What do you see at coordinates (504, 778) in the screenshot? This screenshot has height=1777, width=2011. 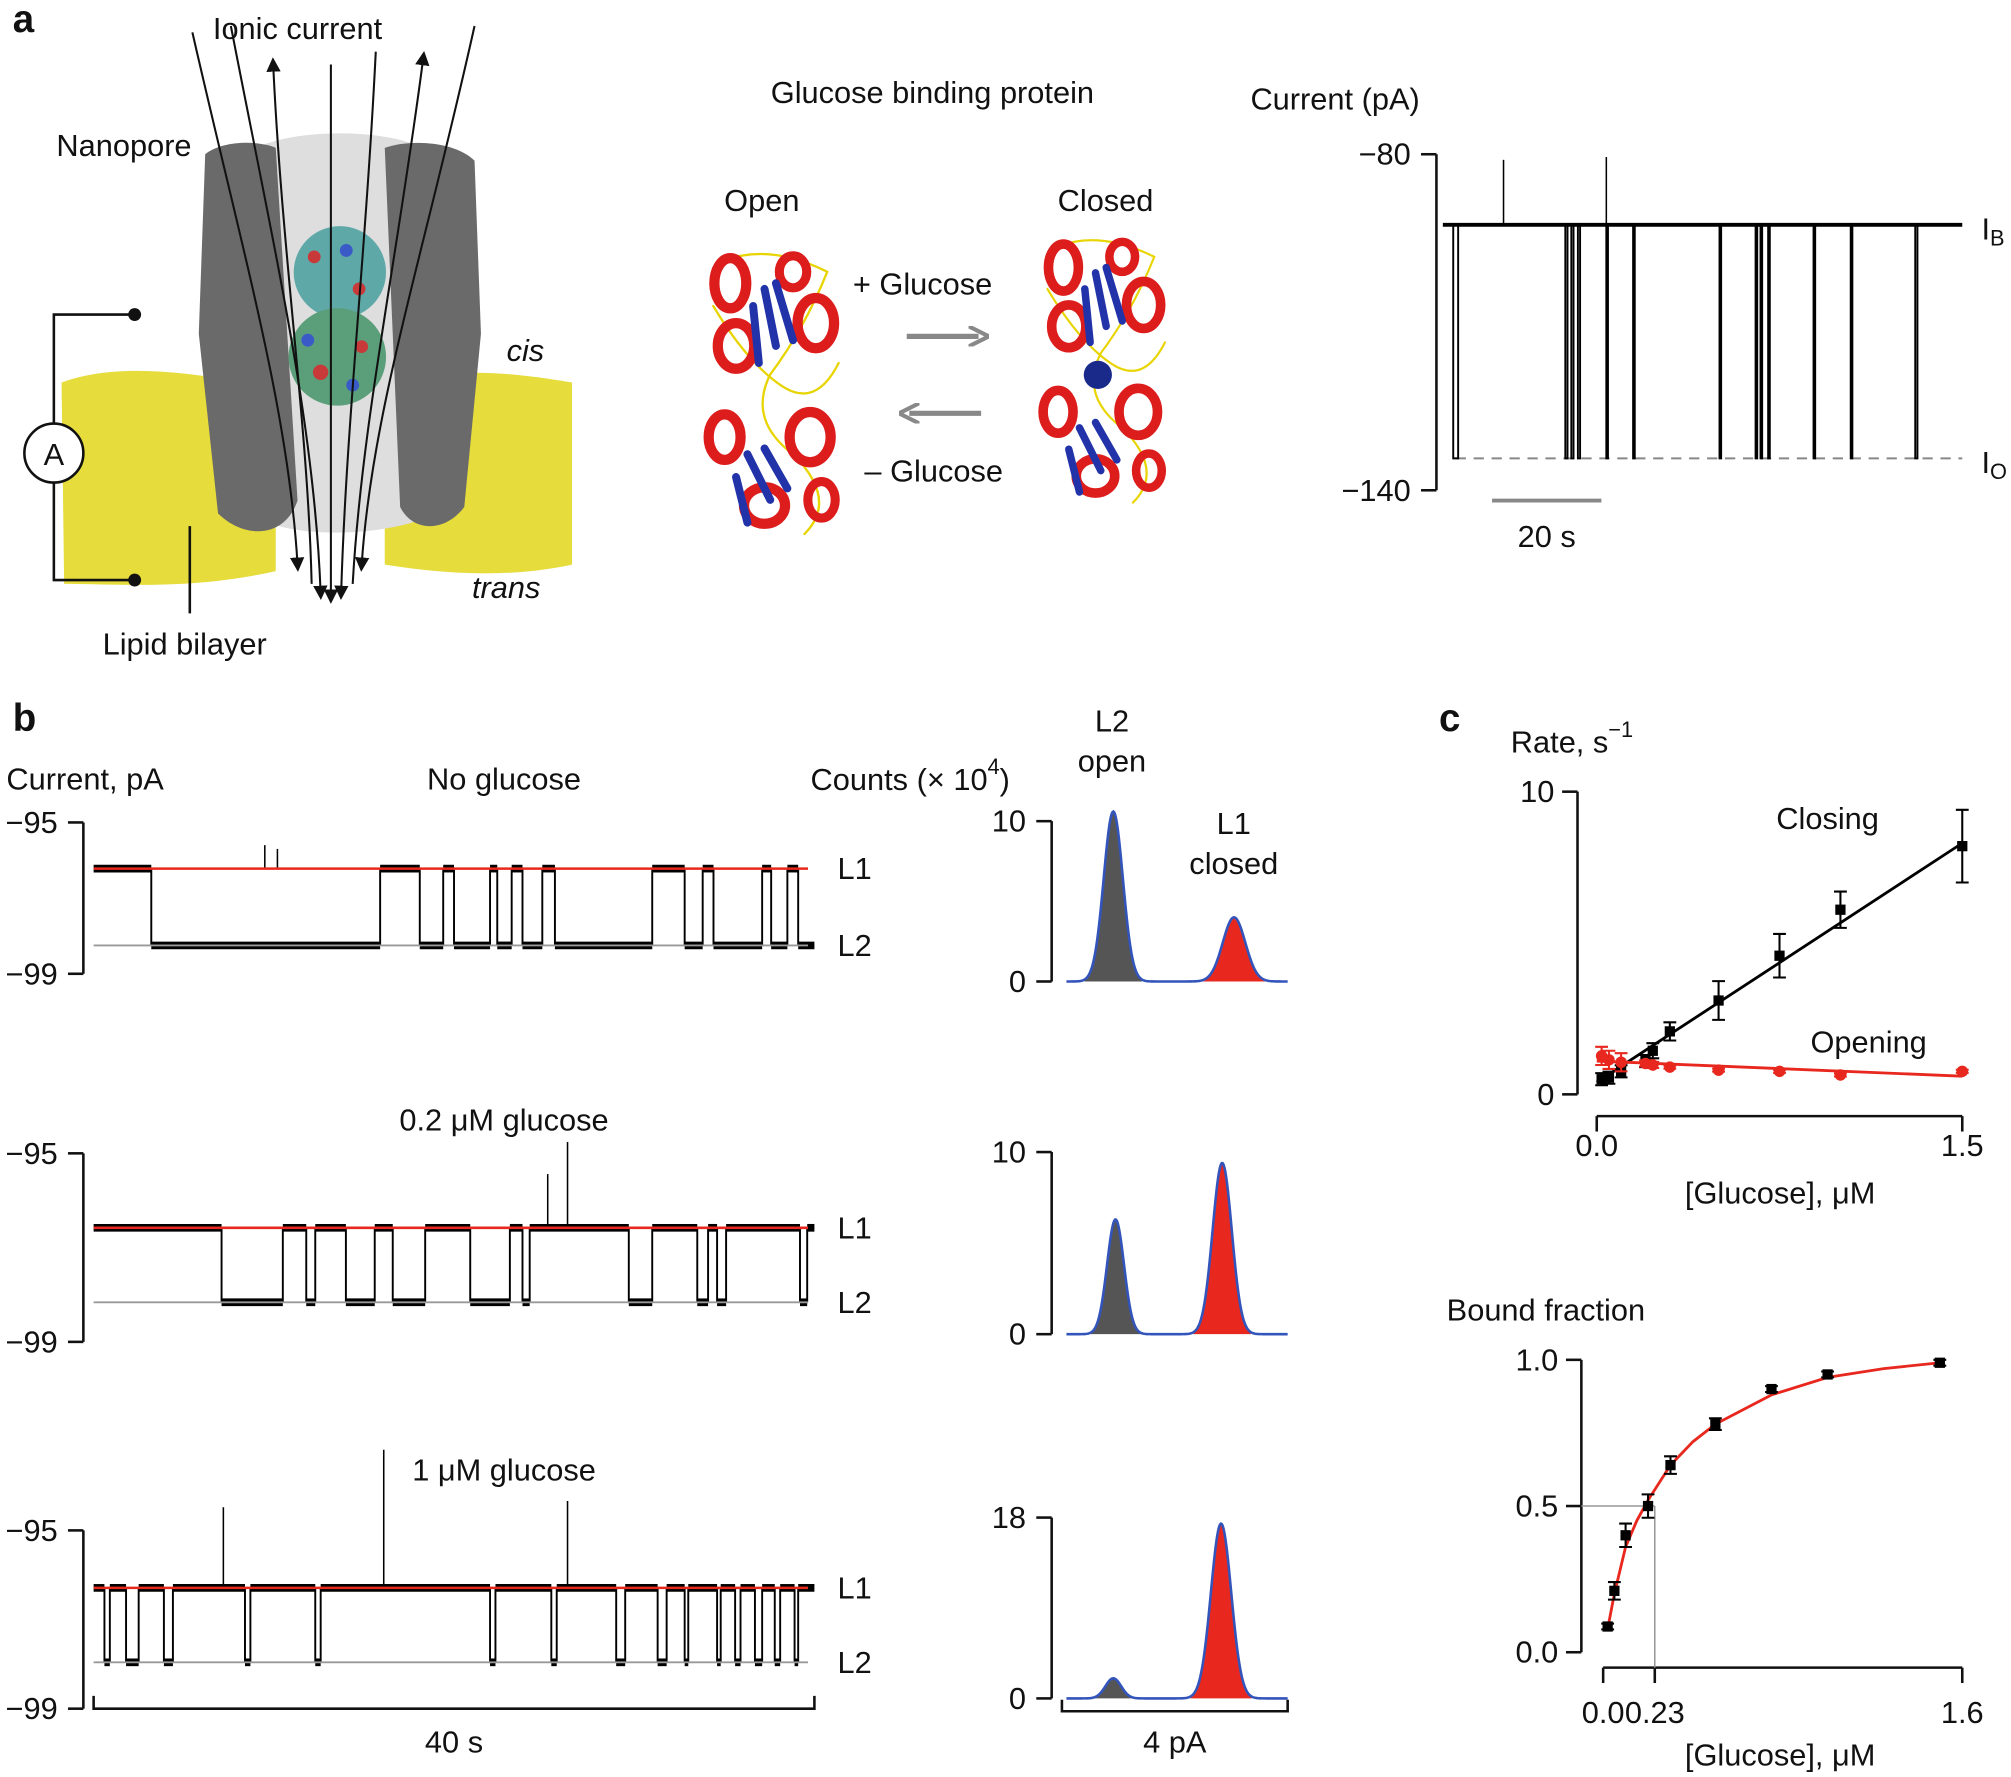 I see `trace-title: No glucose` at bounding box center [504, 778].